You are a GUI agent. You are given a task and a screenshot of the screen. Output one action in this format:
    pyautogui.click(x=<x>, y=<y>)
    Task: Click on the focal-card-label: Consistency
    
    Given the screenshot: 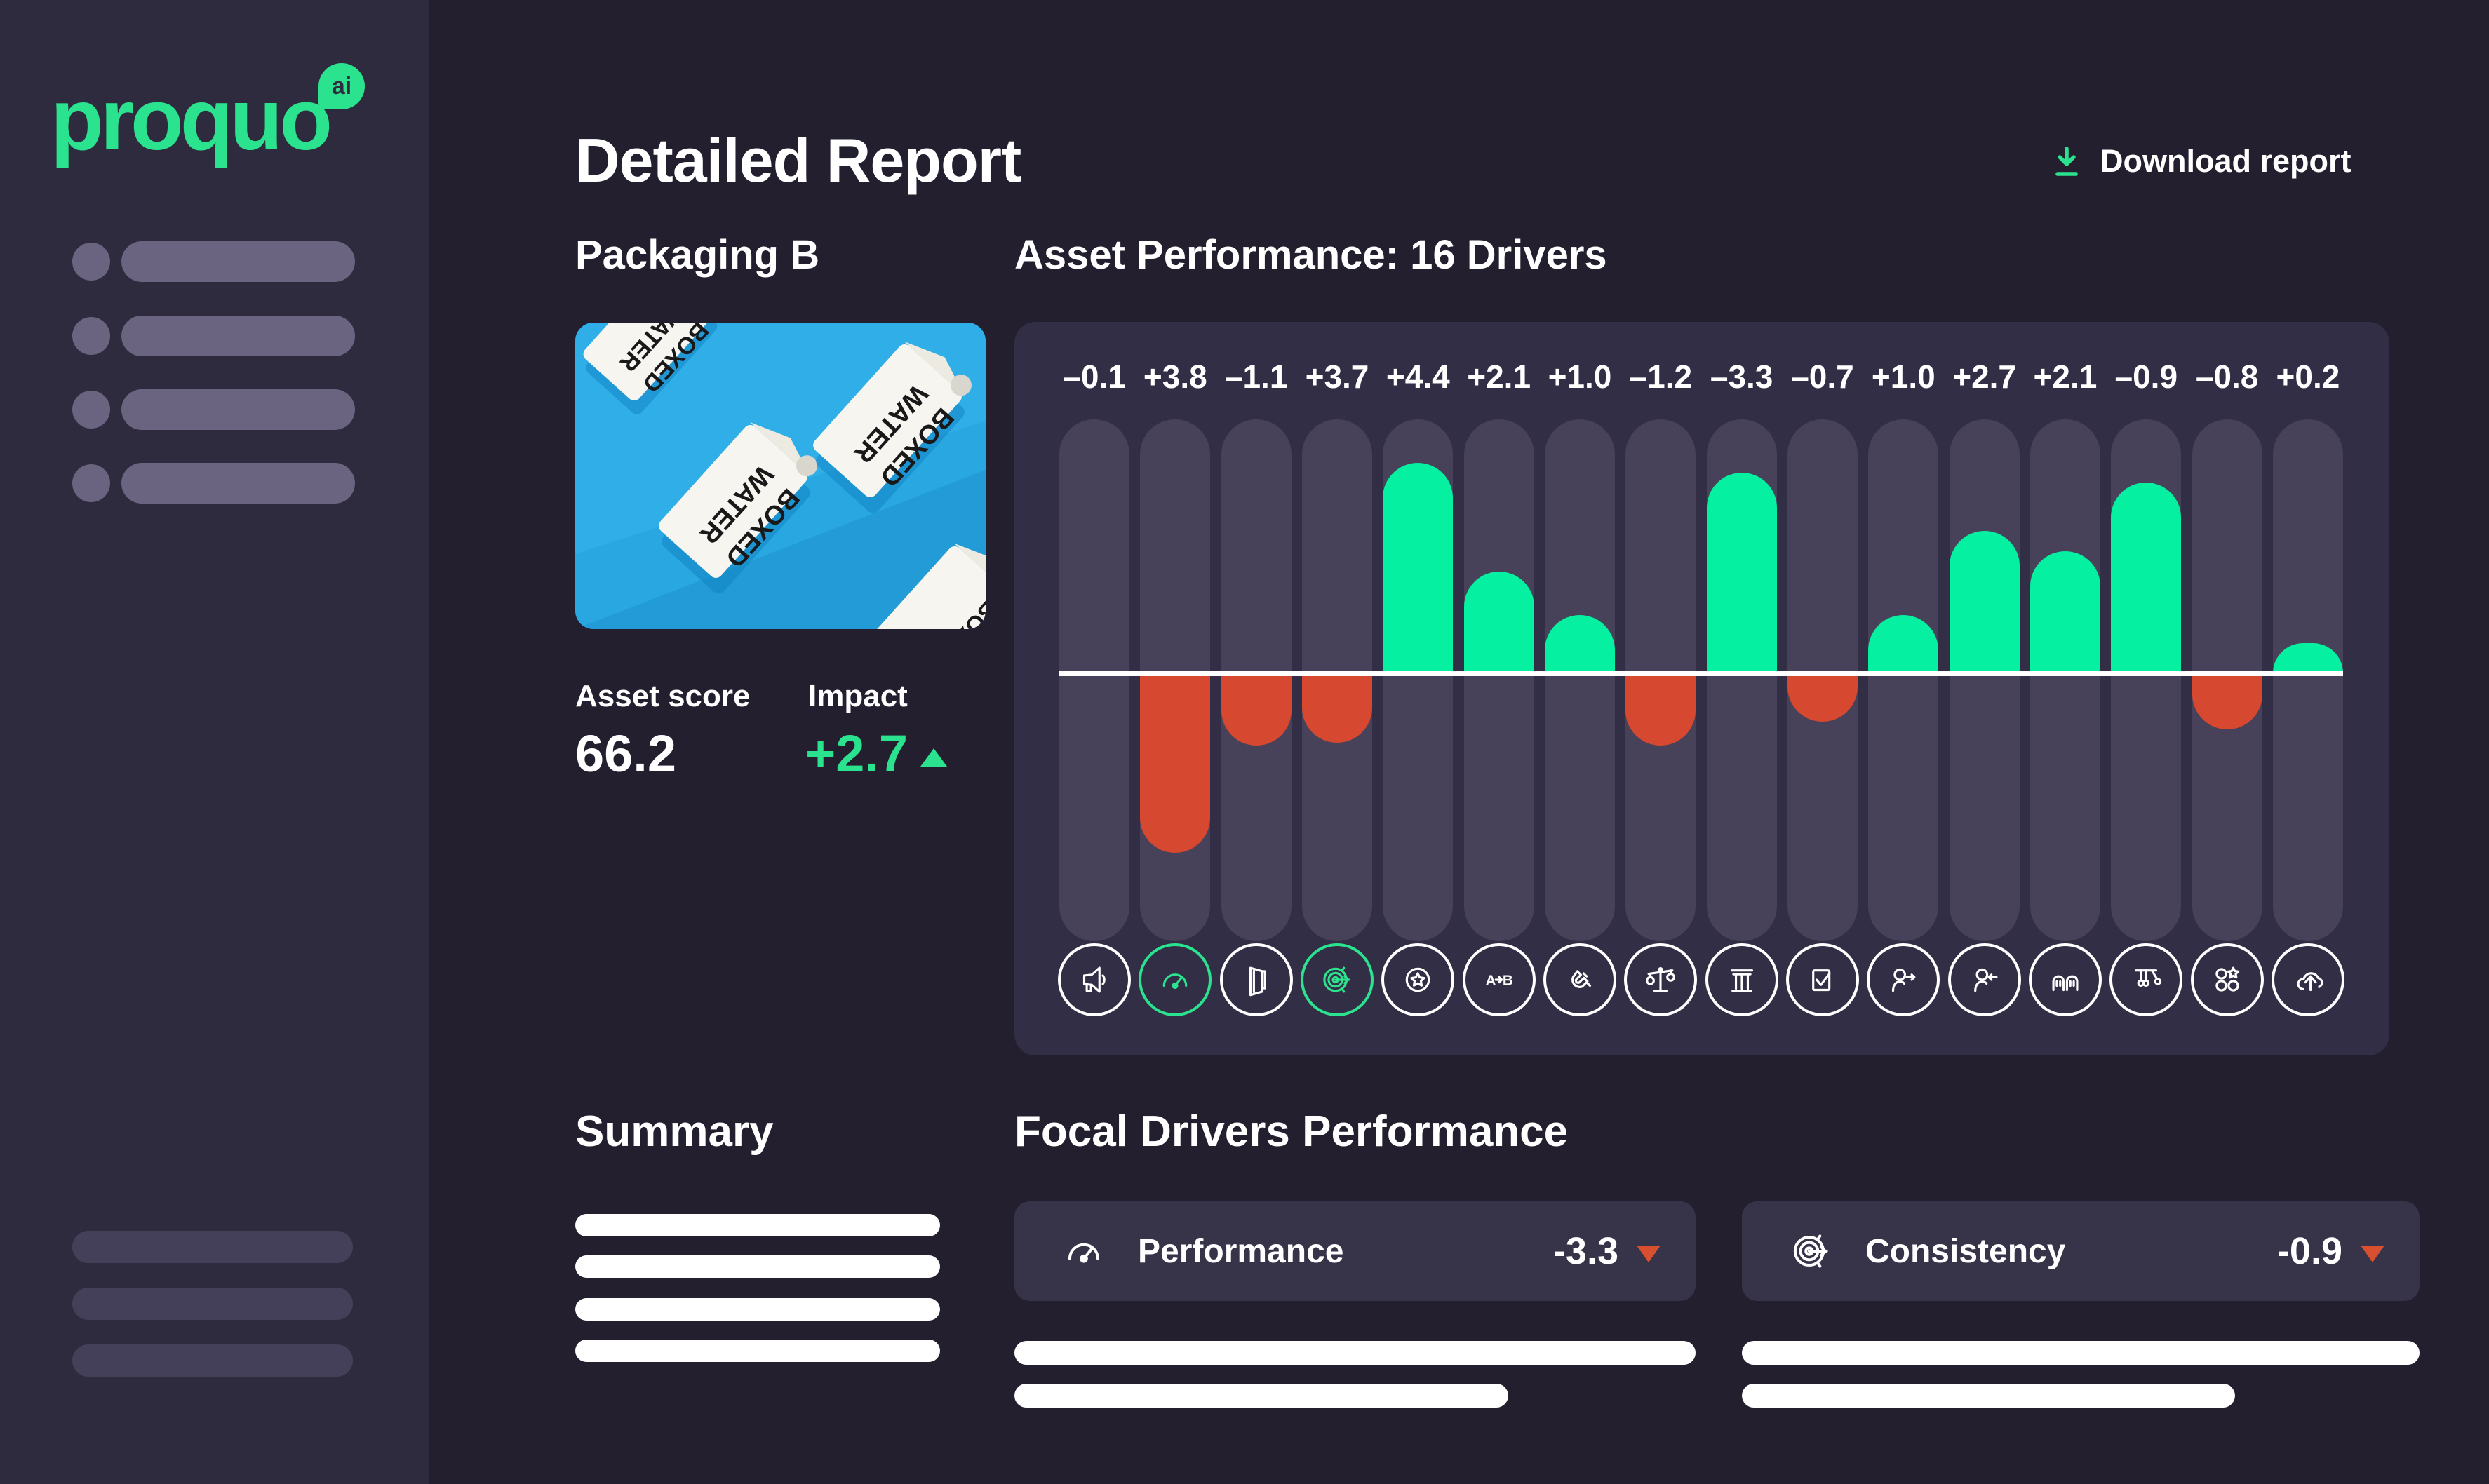 What is the action you would take?
    pyautogui.click(x=1965, y=1251)
    